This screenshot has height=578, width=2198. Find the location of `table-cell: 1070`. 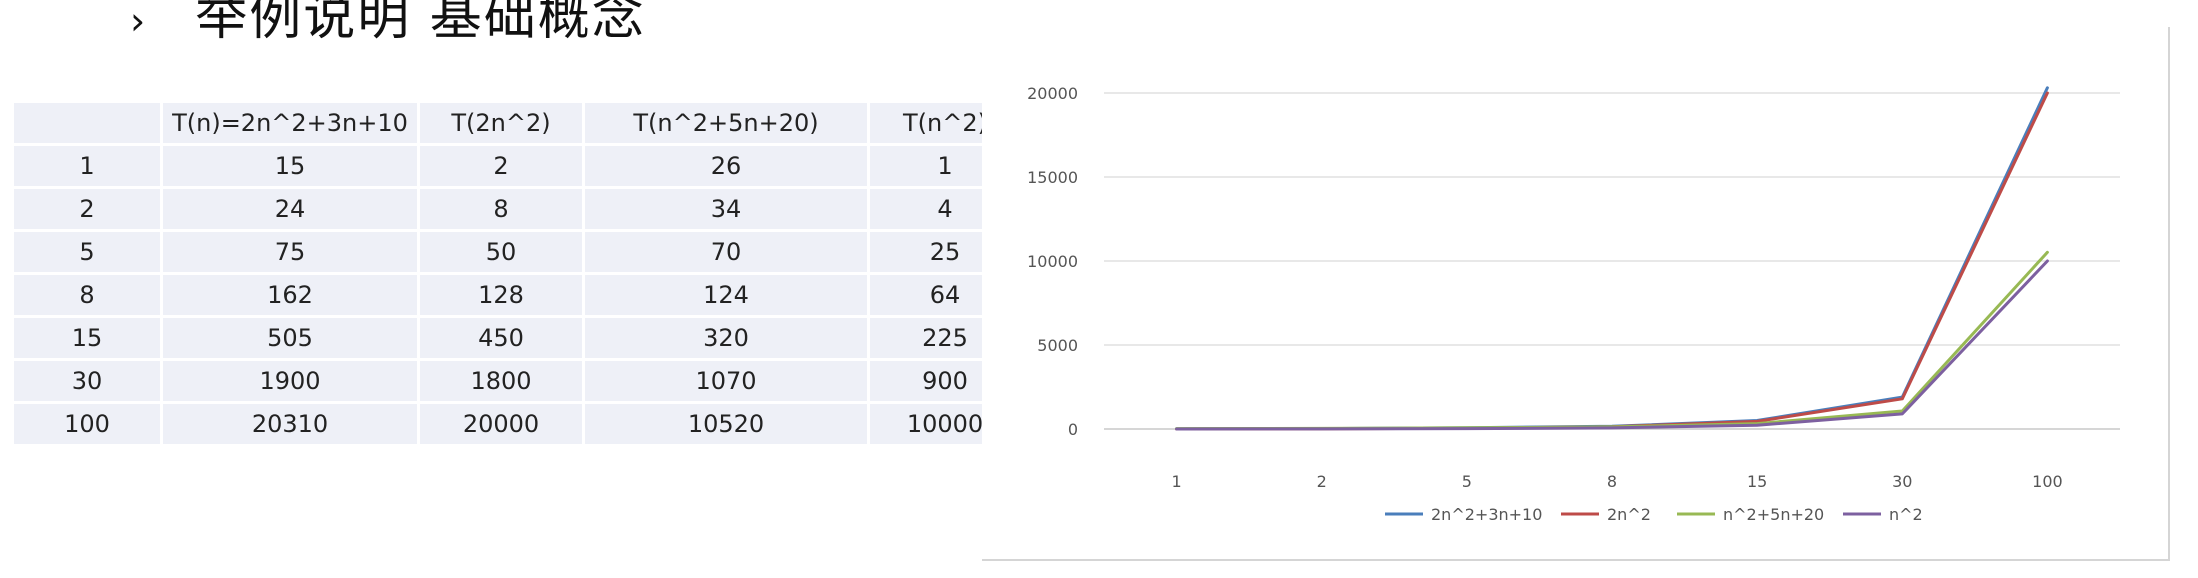

table-cell: 1070 is located at coordinates (727, 381).